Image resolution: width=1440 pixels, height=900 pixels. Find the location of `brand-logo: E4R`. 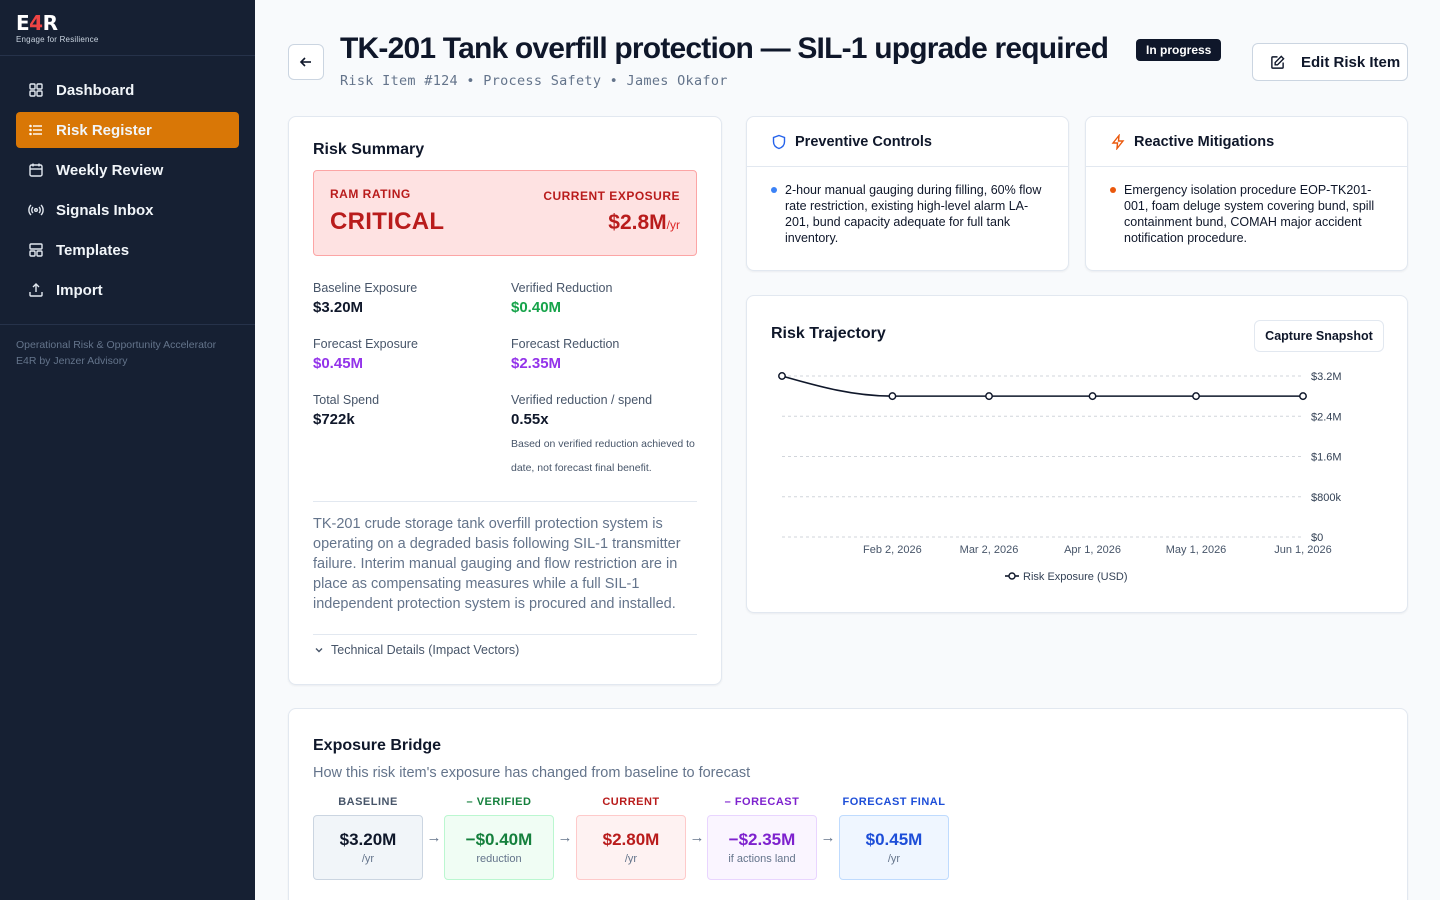

brand-logo: E4R is located at coordinates (37, 23).